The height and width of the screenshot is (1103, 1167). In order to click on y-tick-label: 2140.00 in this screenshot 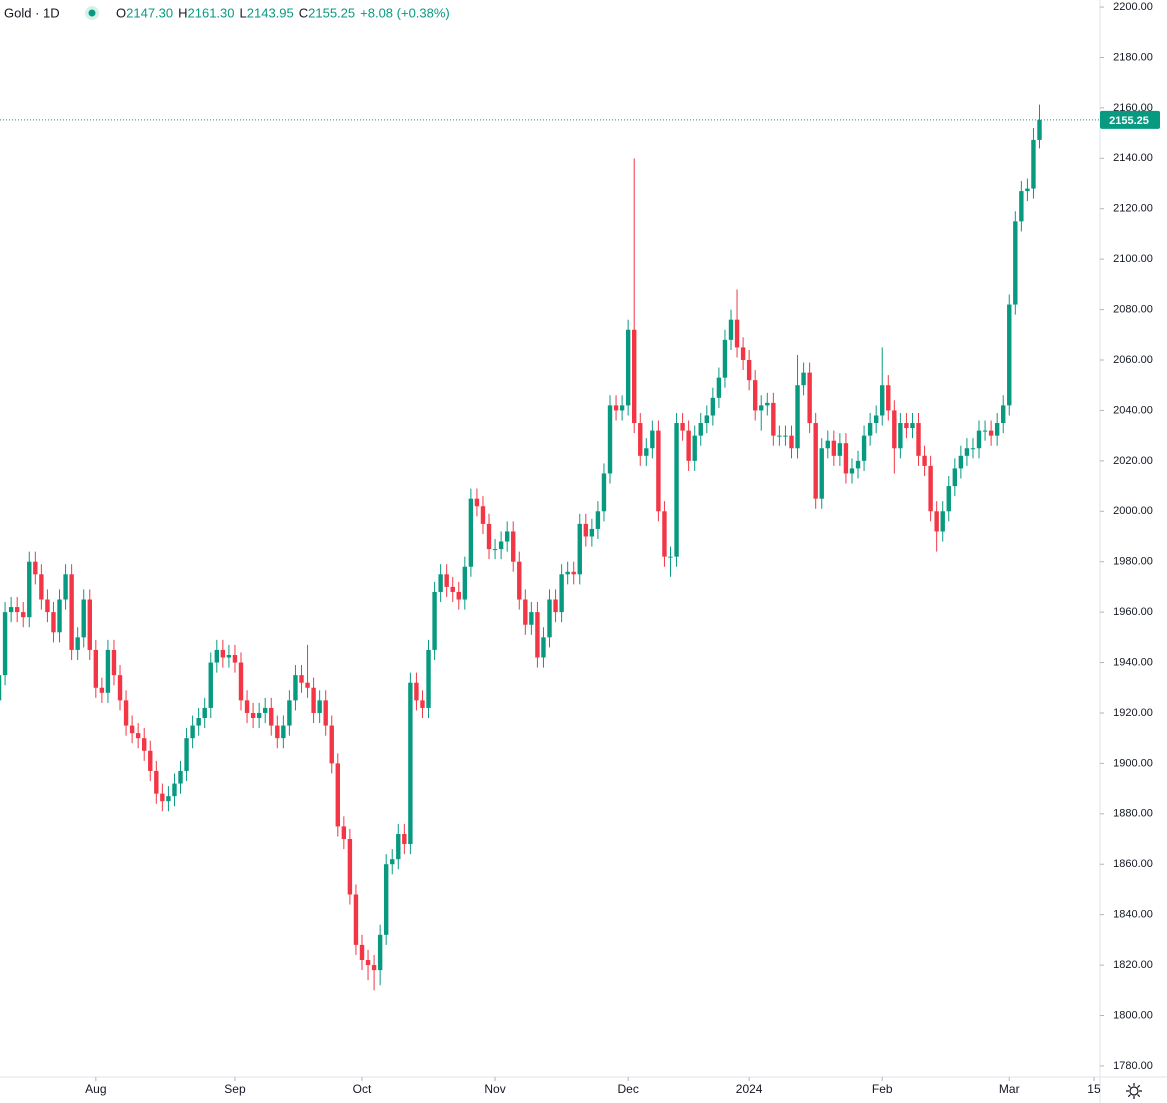, I will do `click(1133, 158)`.